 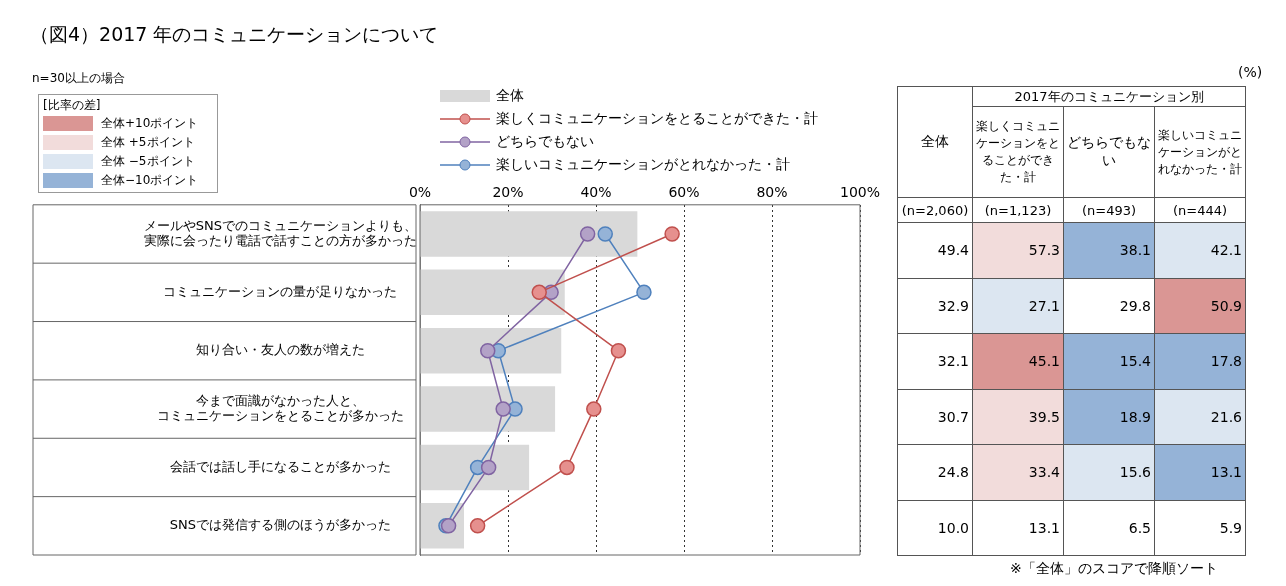 What do you see at coordinates (1200, 306) in the screenshot?
I see `data-label: 50.9` at bounding box center [1200, 306].